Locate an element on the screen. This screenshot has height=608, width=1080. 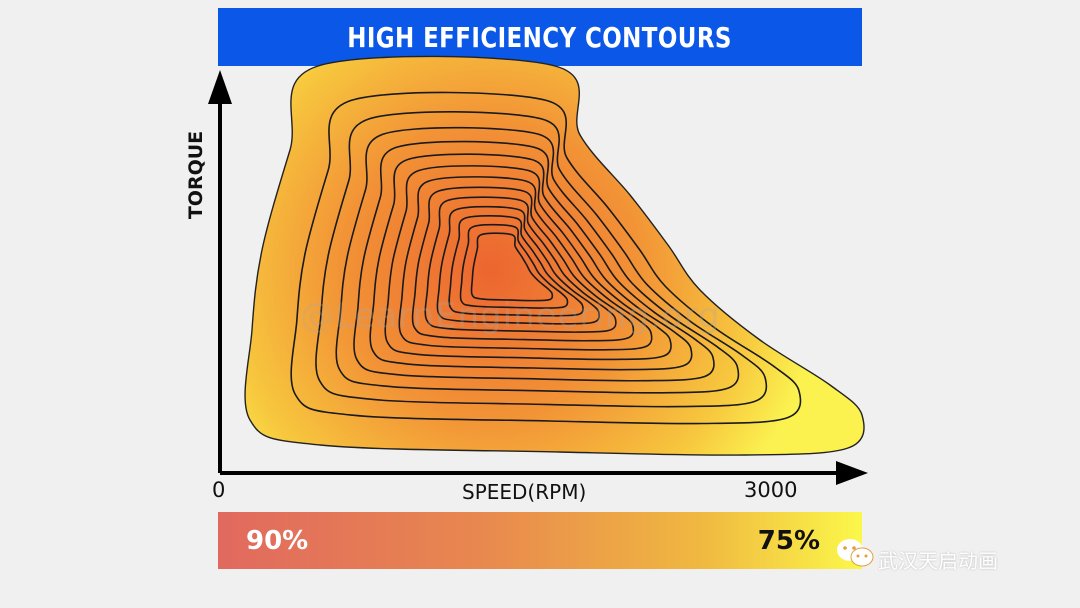
x-tick-3000: 3000 is located at coordinates (771, 490).